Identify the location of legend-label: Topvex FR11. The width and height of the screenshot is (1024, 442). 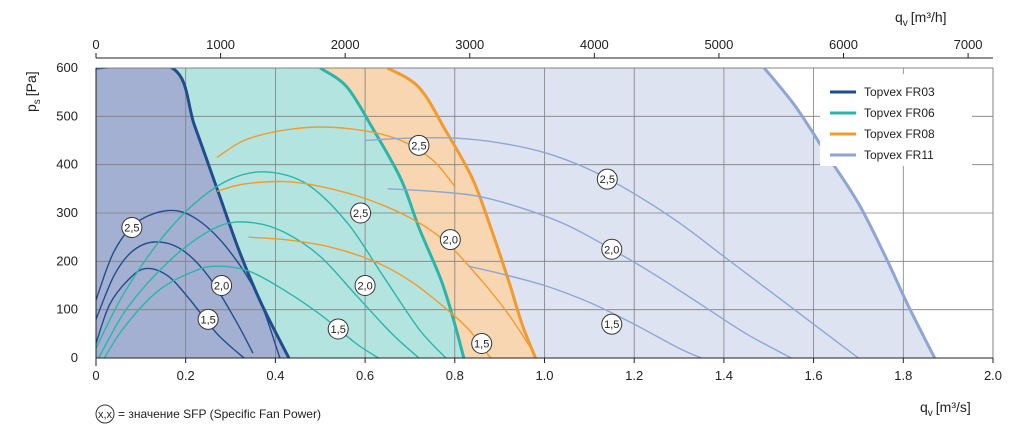
(899, 155).